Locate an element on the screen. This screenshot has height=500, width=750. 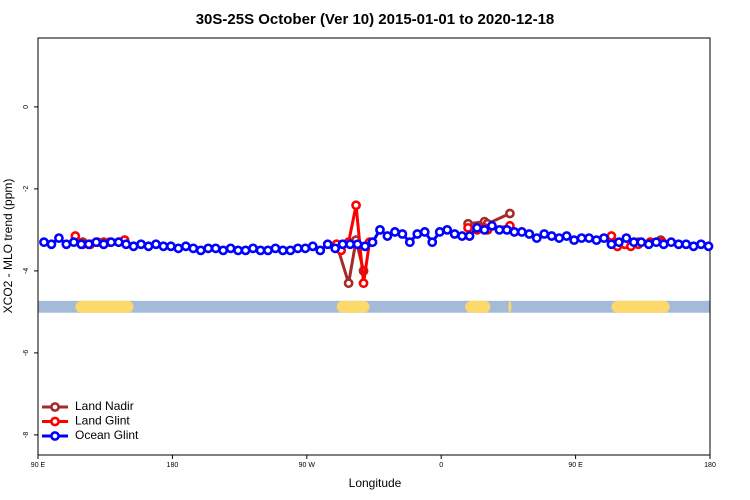
x-tick-label: 90 W is located at coordinates (307, 465).